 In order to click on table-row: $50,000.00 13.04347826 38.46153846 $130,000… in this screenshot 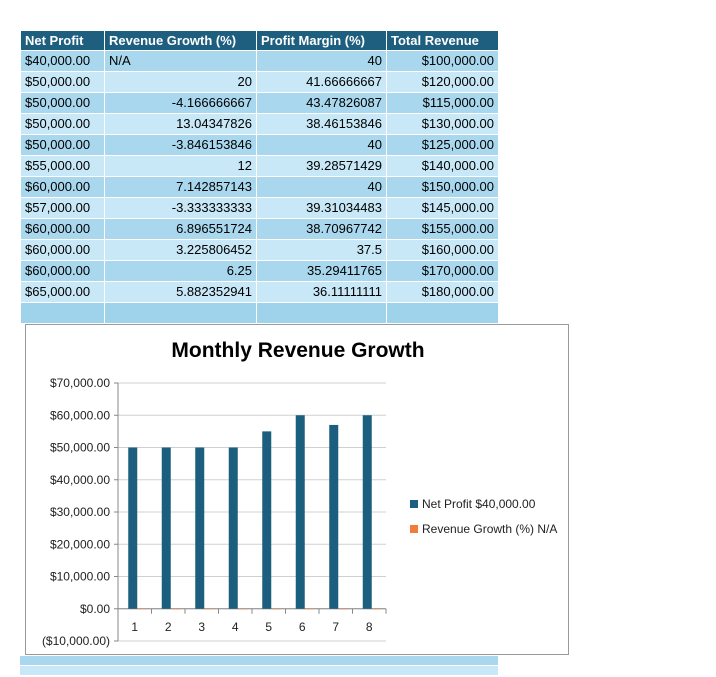, I will do `click(259, 124)`.